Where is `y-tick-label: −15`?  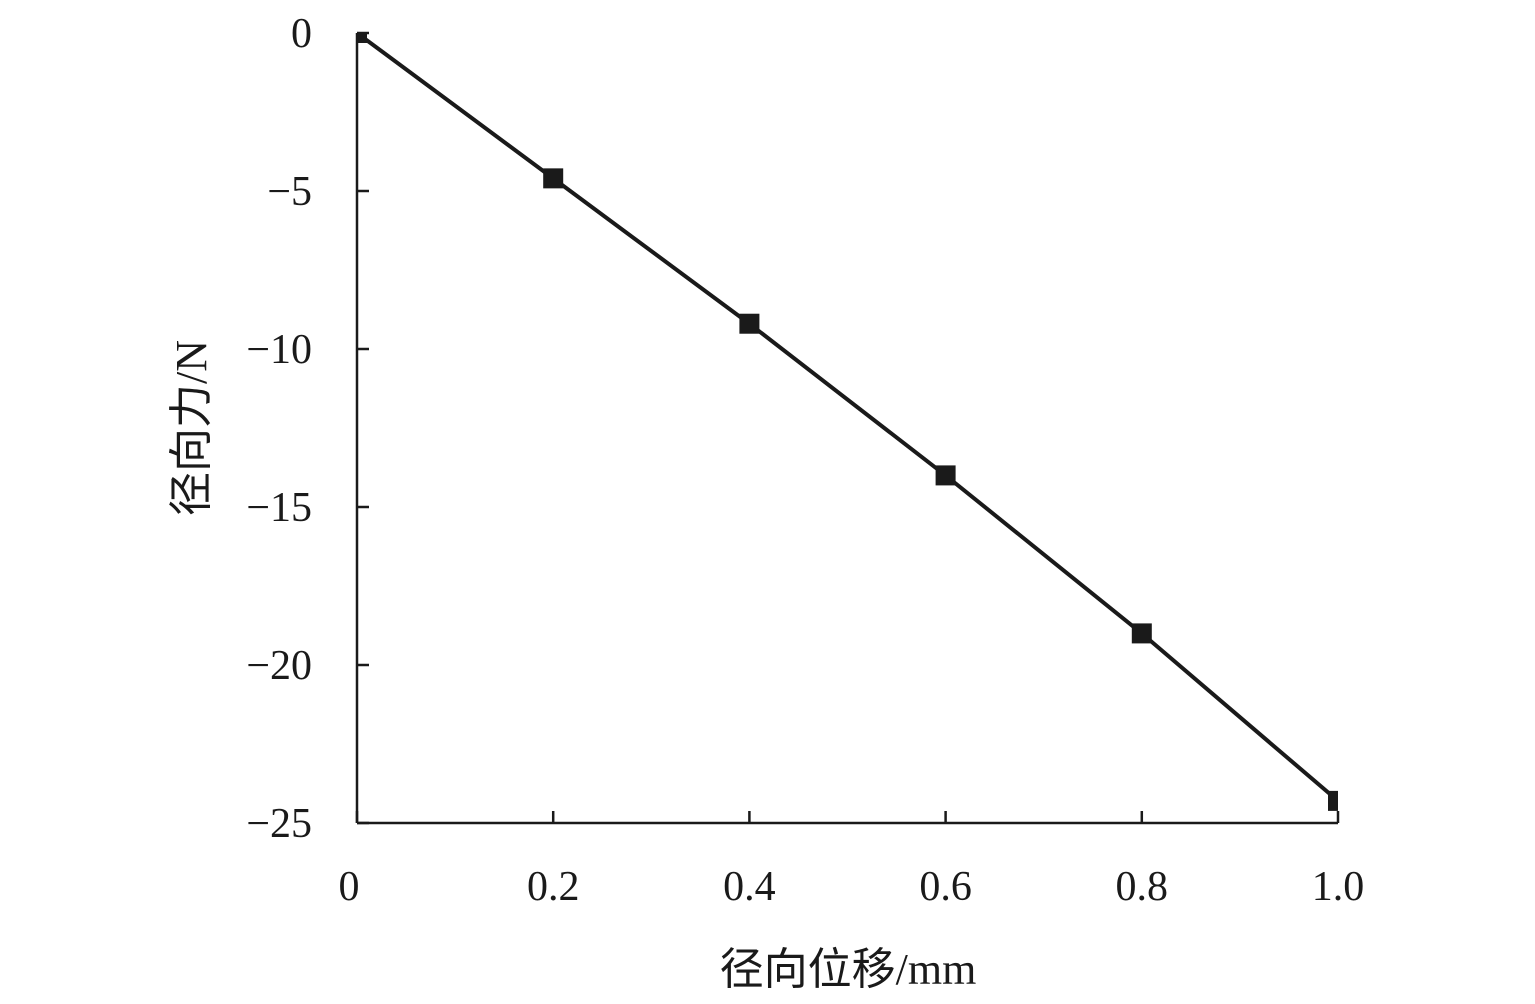 y-tick-label: −15 is located at coordinates (279, 508).